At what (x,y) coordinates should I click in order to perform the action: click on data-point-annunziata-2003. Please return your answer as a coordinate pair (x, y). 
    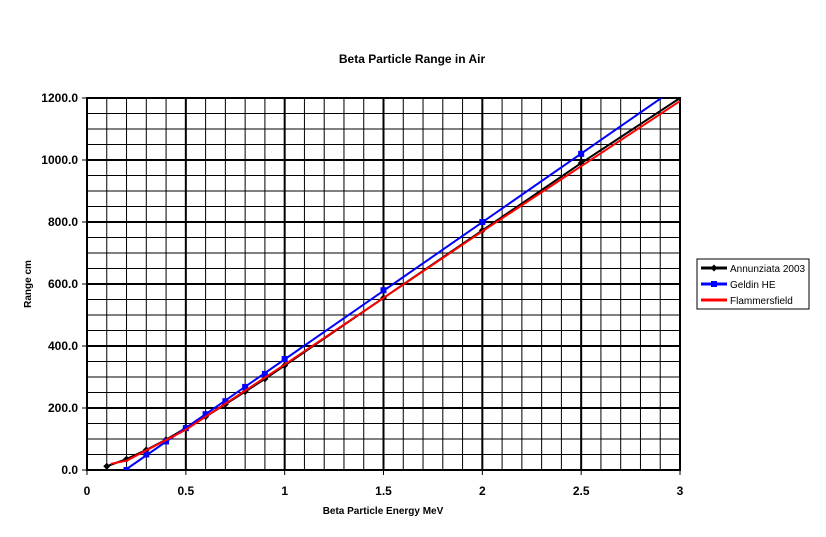
    Looking at the image, I should click on (107, 466).